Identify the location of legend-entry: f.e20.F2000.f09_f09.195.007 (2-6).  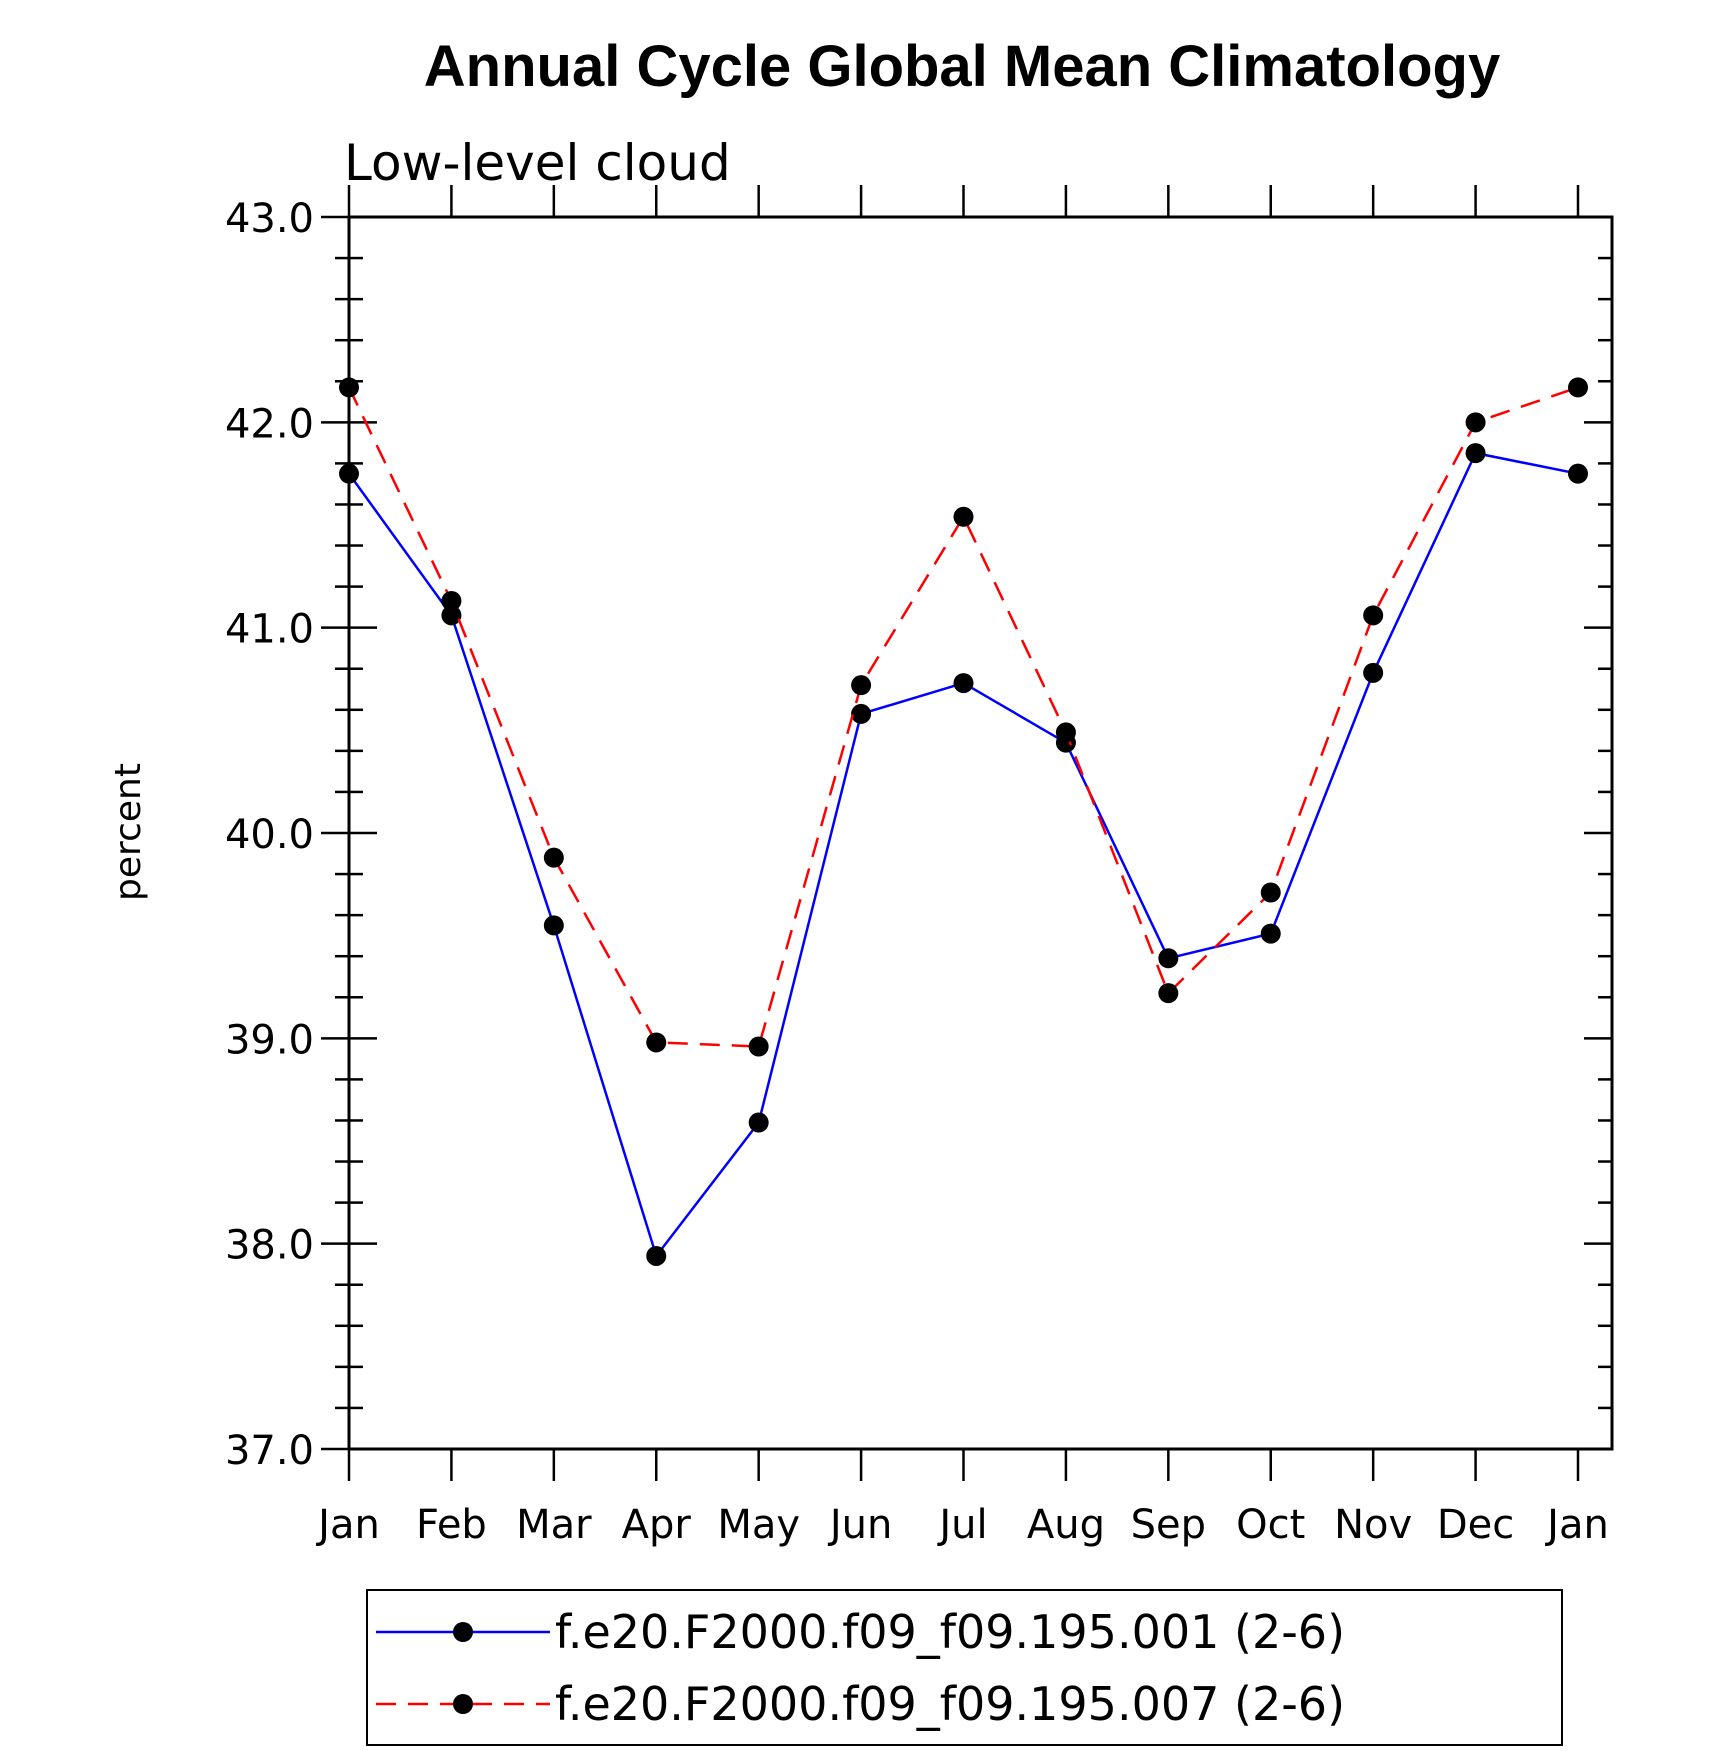
(950, 1704).